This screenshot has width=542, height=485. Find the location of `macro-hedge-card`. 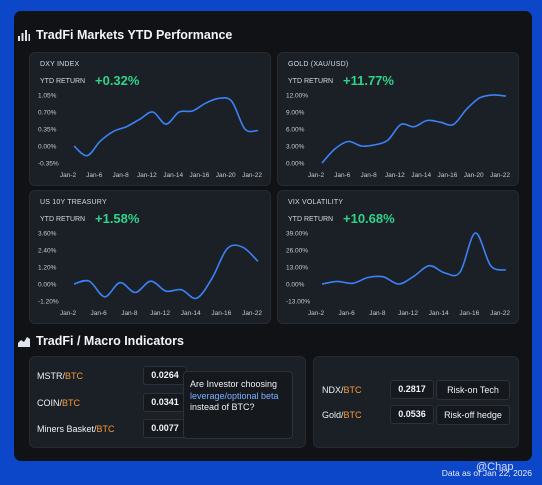

macro-hedge-card is located at coordinates (416, 402).